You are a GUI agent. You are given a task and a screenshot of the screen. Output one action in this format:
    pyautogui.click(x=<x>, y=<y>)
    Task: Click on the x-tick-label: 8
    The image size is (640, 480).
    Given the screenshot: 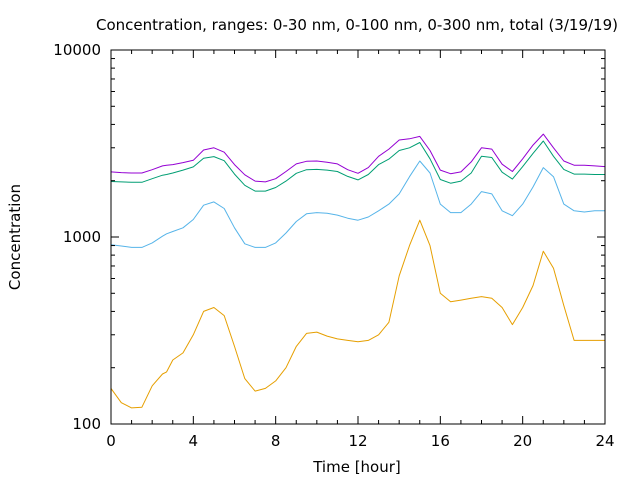 What is the action you would take?
    pyautogui.click(x=276, y=441)
    